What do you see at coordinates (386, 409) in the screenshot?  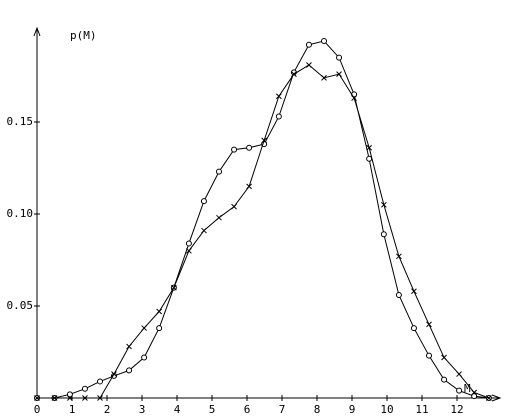 I see `x-tick-label: 10` at bounding box center [386, 409].